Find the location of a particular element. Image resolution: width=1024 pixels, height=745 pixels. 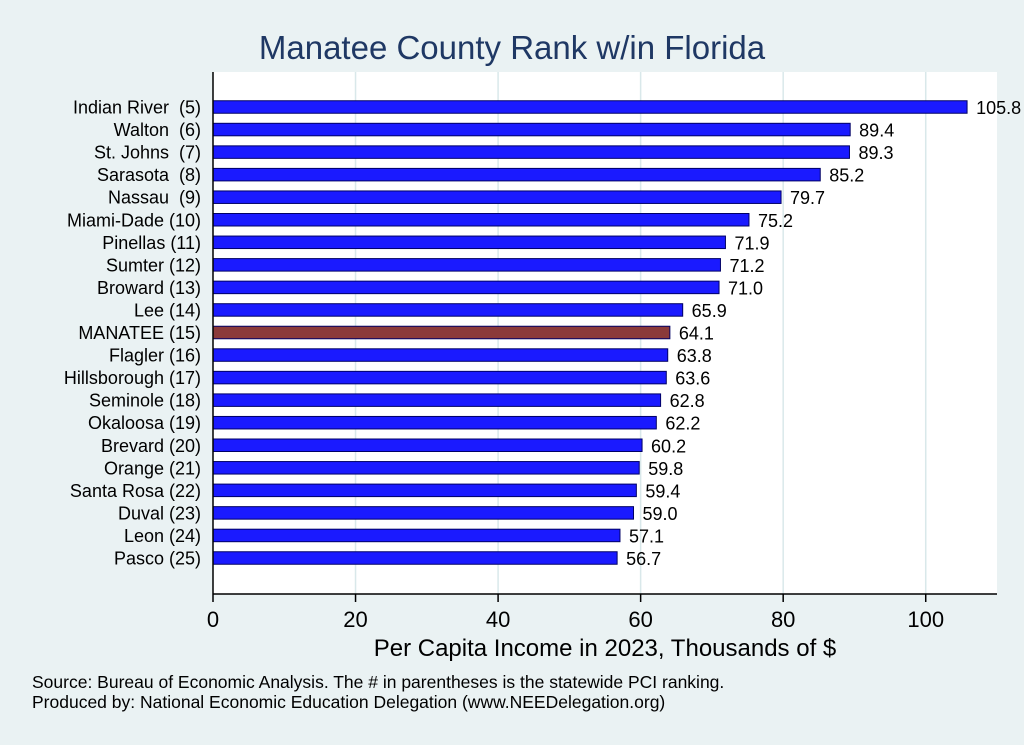

value-label-2: 89.3 is located at coordinates (875, 153).